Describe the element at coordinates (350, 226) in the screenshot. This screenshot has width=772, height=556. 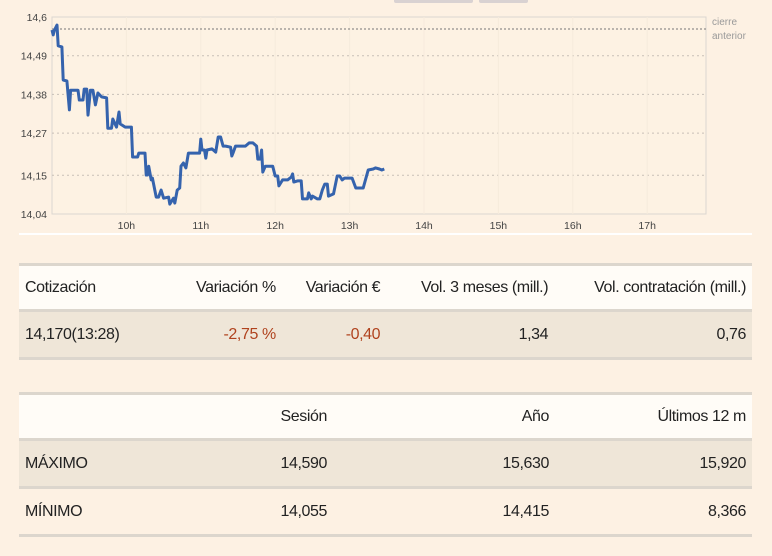
I see `x-tick-label: 13h` at that location.